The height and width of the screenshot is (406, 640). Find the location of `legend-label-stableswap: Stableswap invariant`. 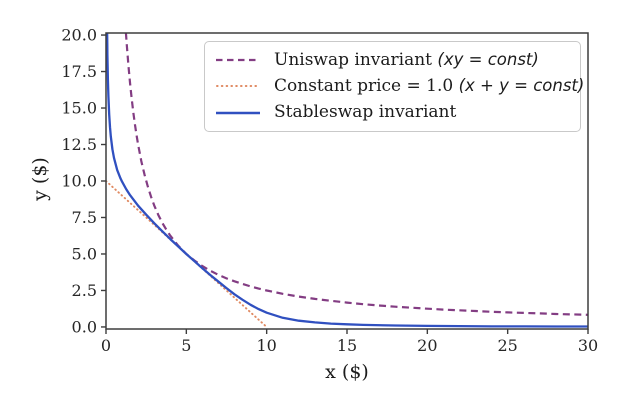

legend-label-stableswap: Stableswap invariant is located at coordinates (365, 112).